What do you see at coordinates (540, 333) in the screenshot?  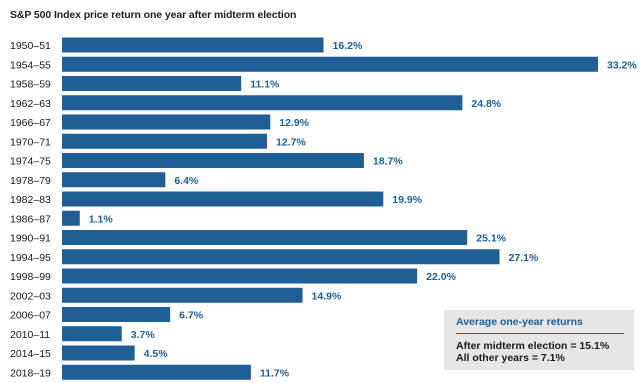 I see `average-returns-divider` at bounding box center [540, 333].